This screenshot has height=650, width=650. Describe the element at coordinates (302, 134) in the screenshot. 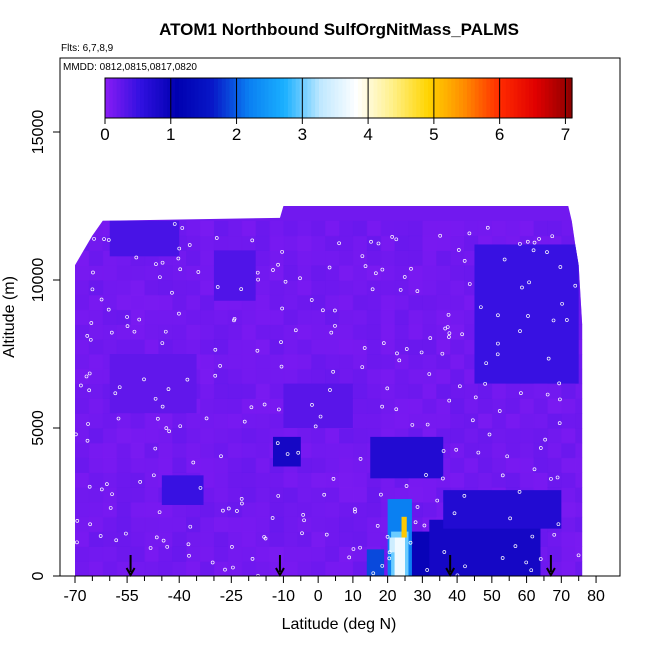

I see `colorbar-tick-label: 3` at that location.